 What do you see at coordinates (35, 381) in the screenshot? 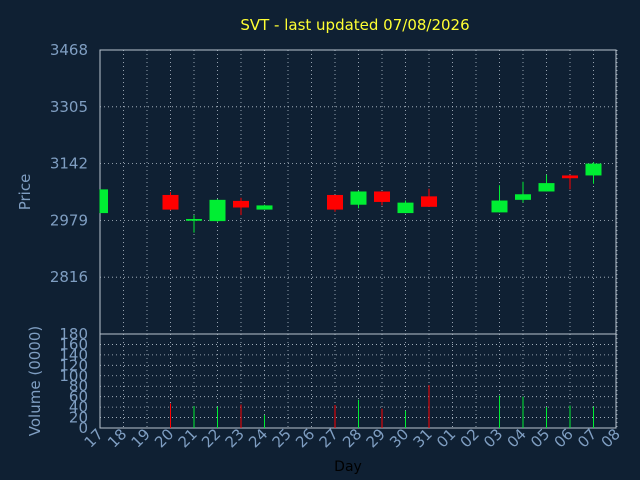
I see `volume-axis-label: Volume (0000)` at bounding box center [35, 381].